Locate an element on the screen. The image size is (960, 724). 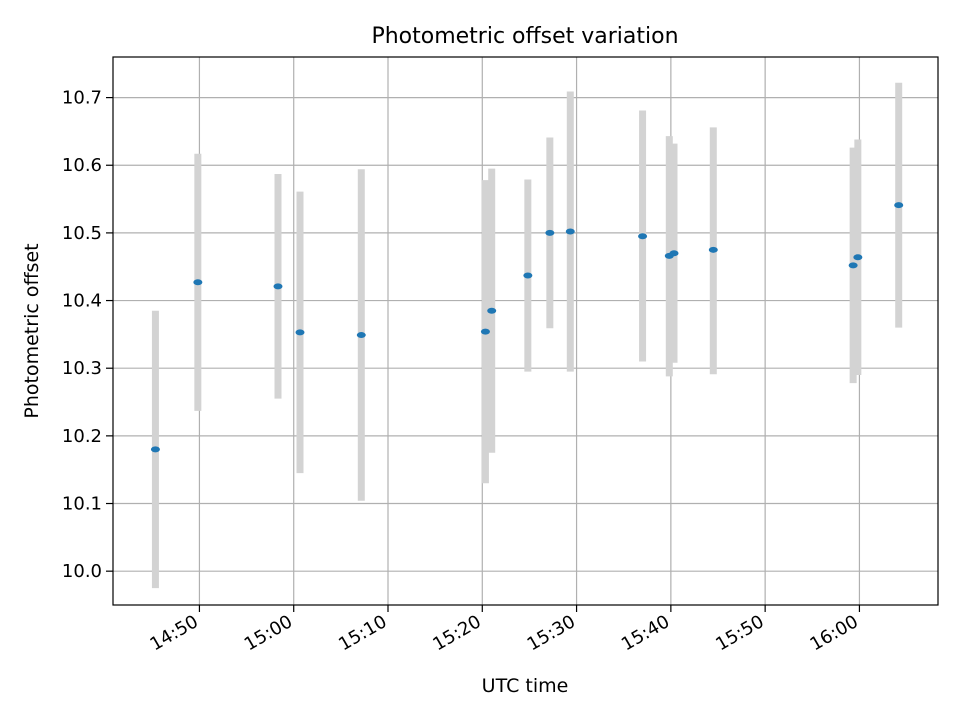
y-tick-label: 10.1 is located at coordinates (82, 504).